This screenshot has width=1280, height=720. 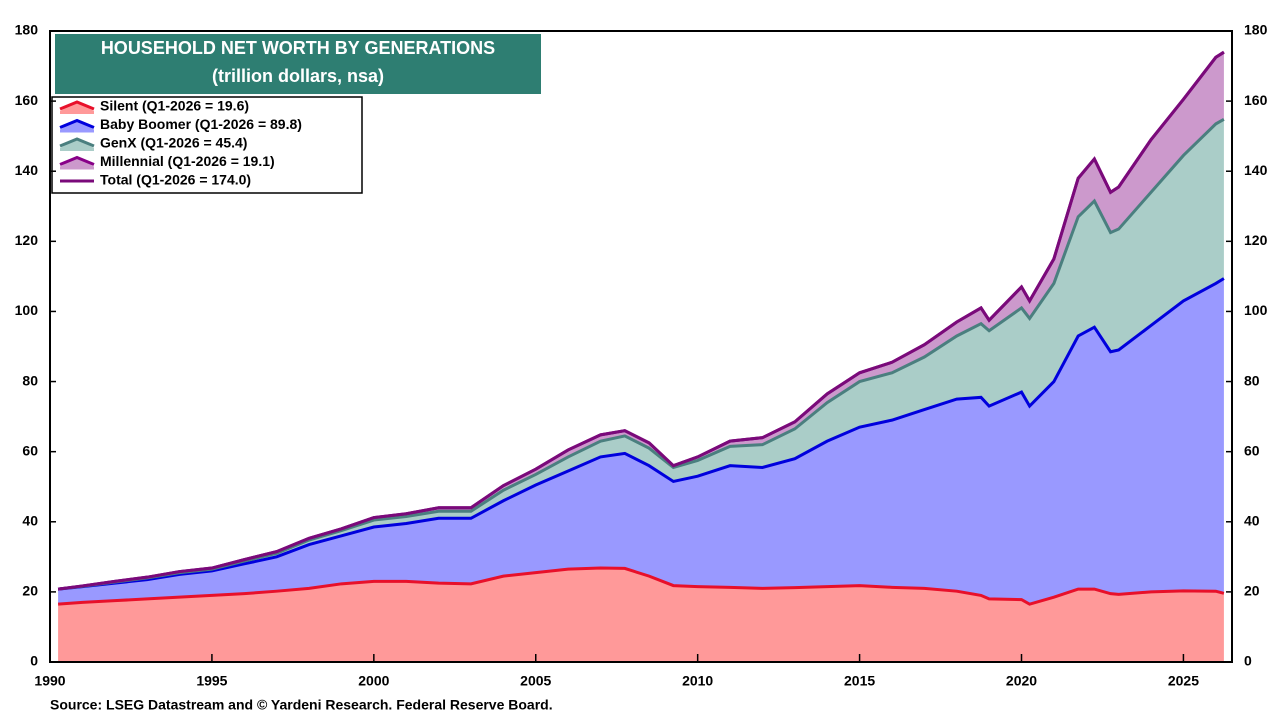 I want to click on y-tick-label: 60, so click(x=30, y=450).